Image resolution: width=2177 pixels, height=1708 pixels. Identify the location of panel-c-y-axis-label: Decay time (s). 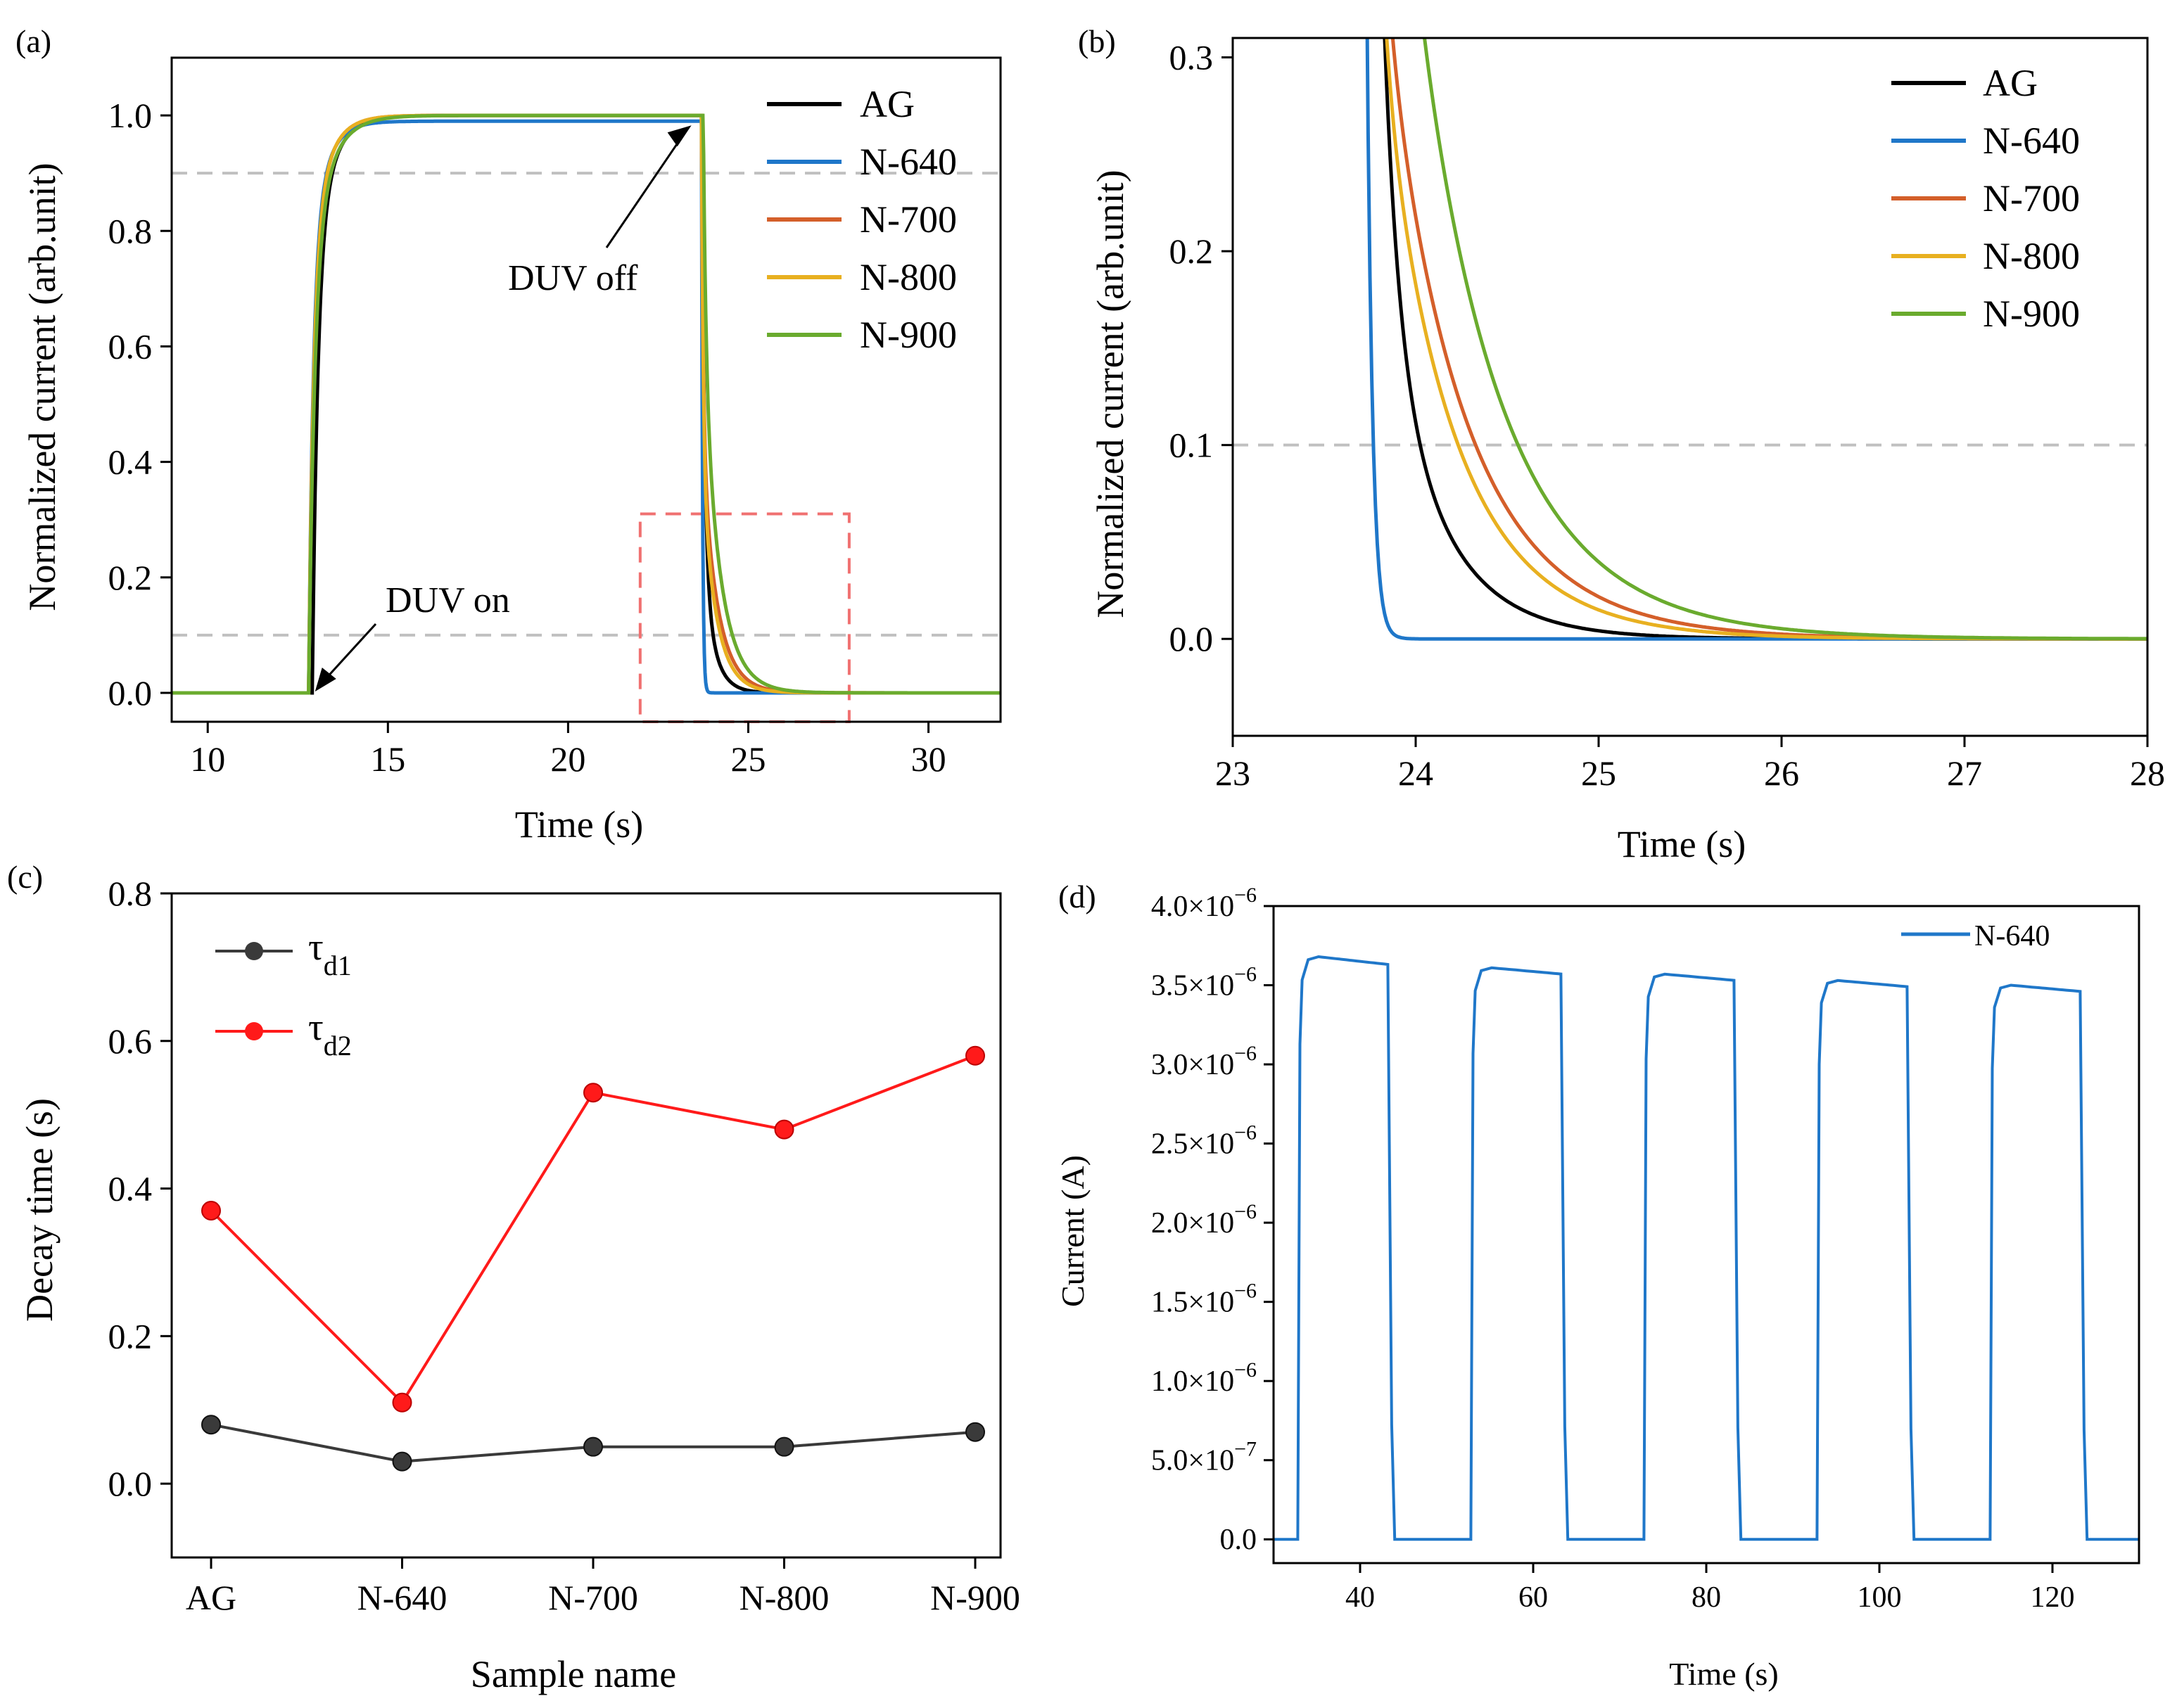
(39, 1210).